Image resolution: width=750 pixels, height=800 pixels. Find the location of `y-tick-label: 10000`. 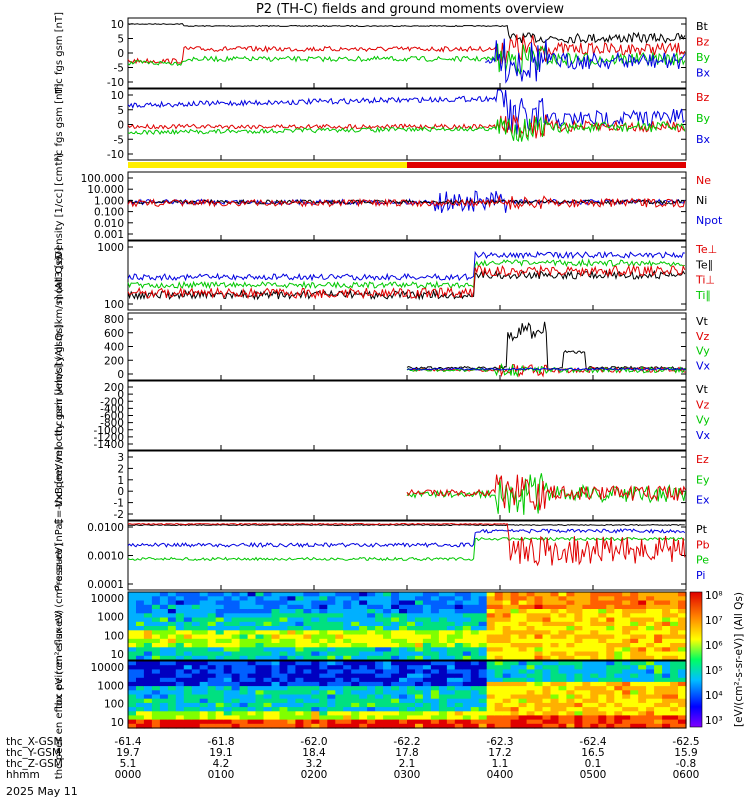

y-tick-label: 10000 is located at coordinates (107, 599).